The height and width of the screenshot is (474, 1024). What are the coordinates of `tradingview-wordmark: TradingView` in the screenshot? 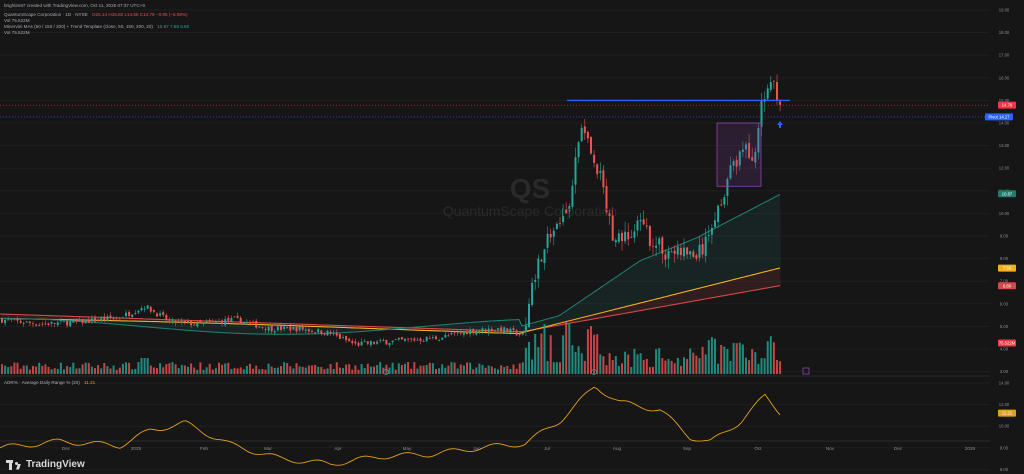 It's located at (55, 464).